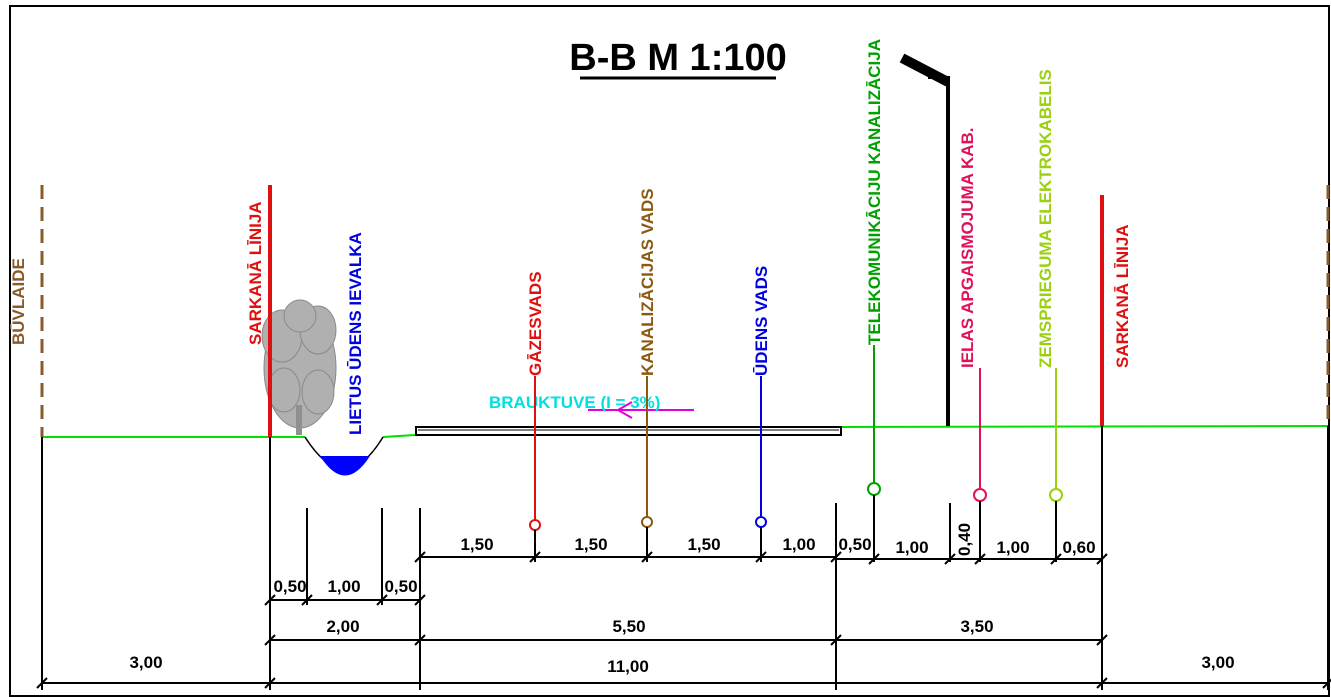  What do you see at coordinates (678, 58) in the screenshot?
I see `drawing-title: B-B M 1:100` at bounding box center [678, 58].